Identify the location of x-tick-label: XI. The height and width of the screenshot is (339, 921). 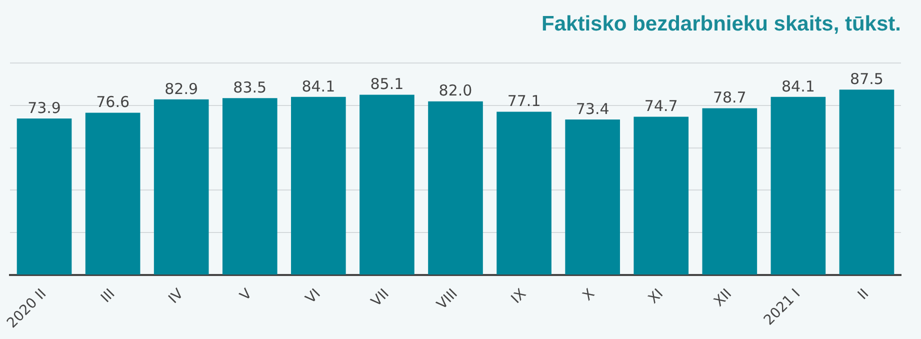
(656, 296).